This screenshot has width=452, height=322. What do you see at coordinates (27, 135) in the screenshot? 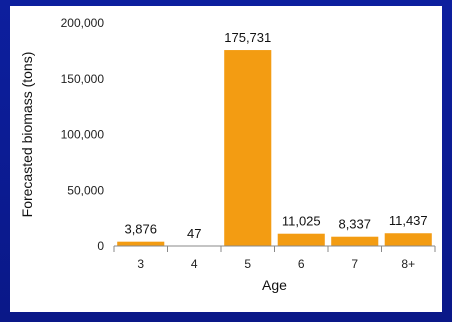
I see `y-axis-title: Forecasted biomass (tons)` at bounding box center [27, 135].